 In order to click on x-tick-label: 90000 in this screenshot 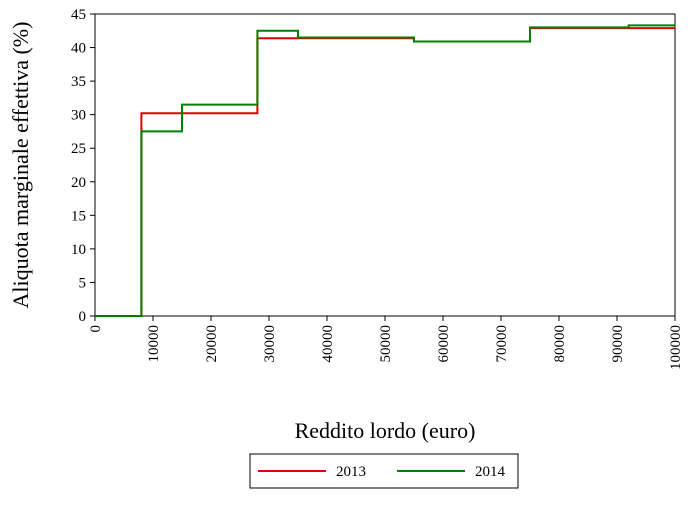, I will do `click(618, 344)`.